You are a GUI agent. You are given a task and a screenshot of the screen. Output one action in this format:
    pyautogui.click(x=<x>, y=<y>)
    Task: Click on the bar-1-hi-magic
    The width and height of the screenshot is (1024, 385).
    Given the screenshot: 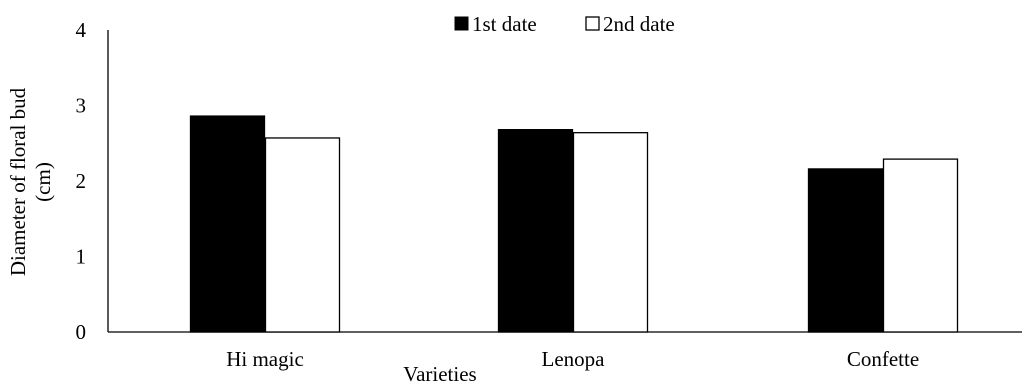 What is the action you would take?
    pyautogui.click(x=227, y=224)
    